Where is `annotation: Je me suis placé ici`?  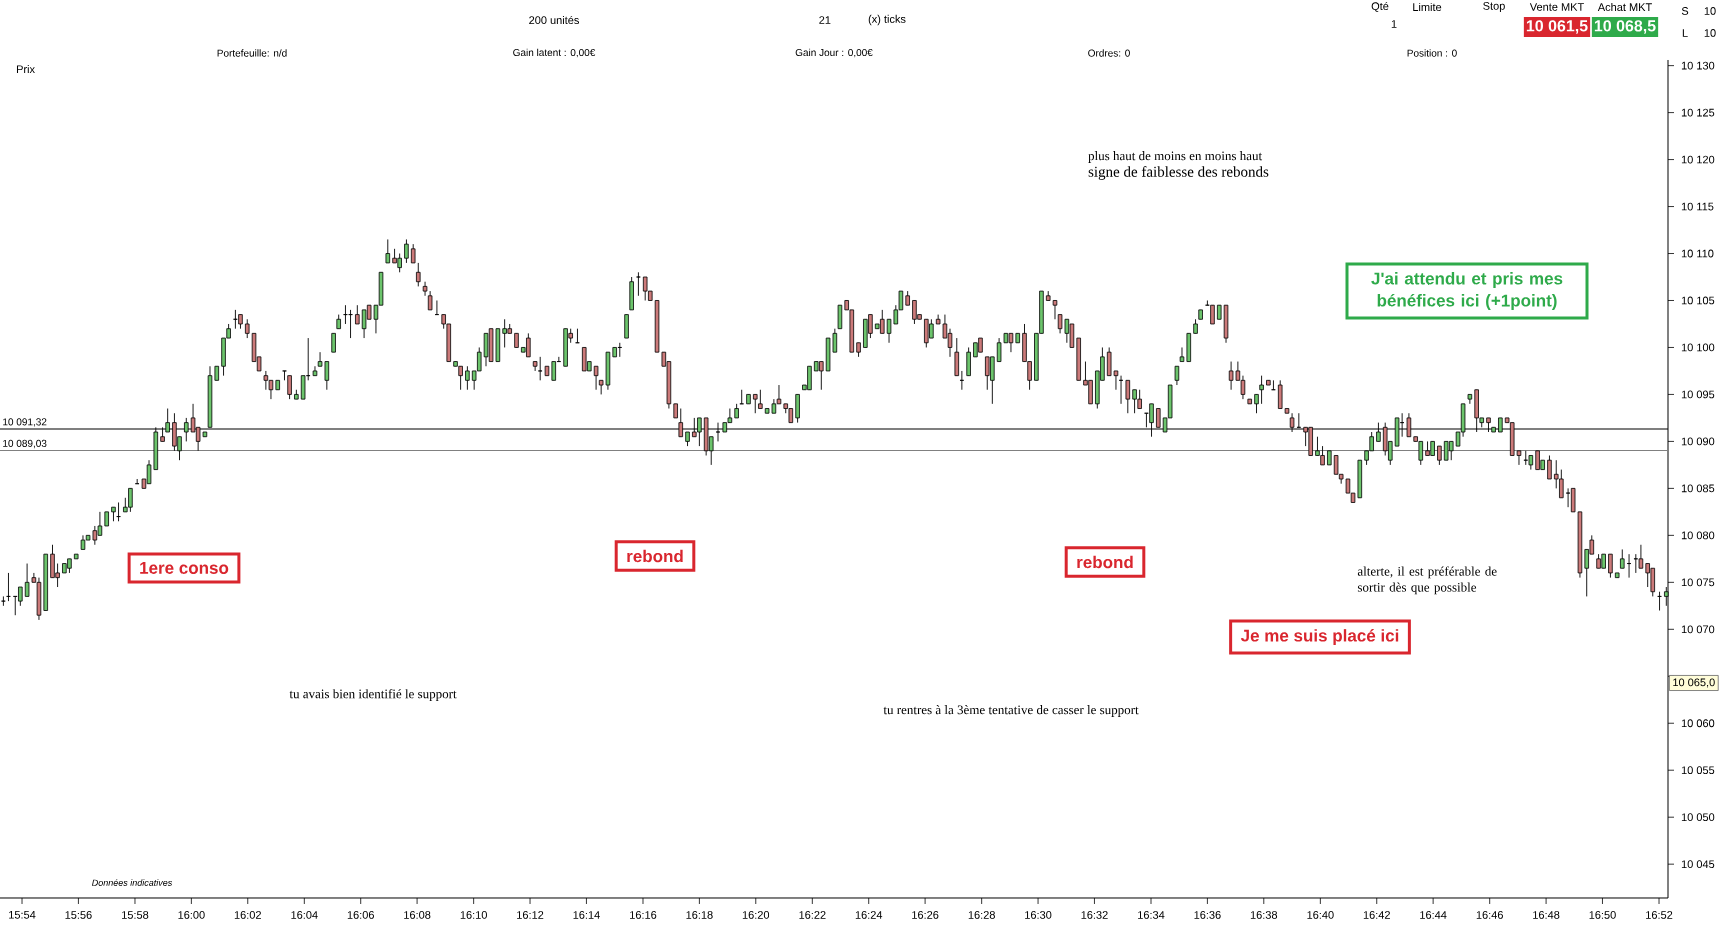 annotation: Je me suis placé ici is located at coordinates (1319, 636).